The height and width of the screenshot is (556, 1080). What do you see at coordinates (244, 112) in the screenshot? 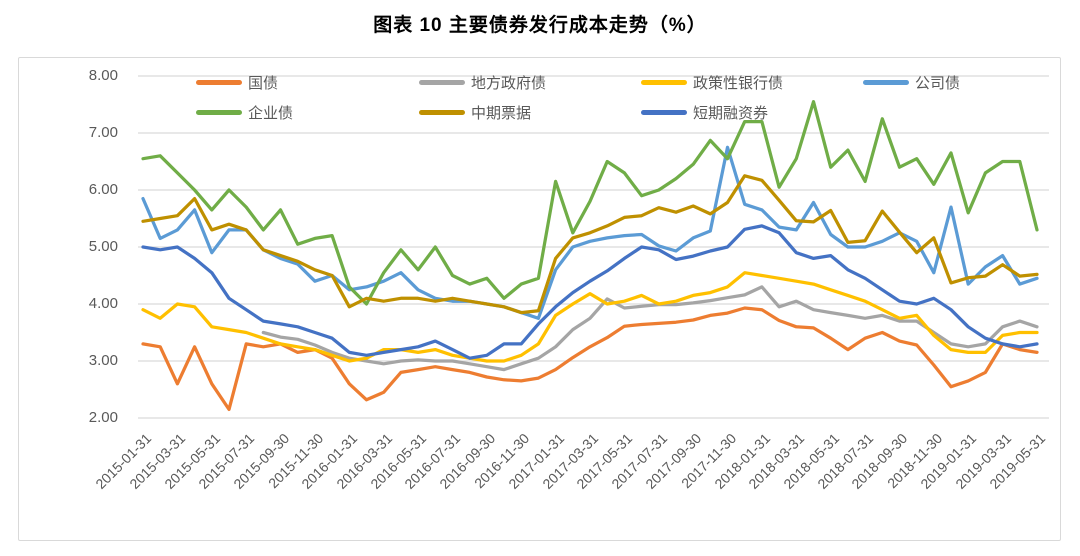
I see `legend-item-enterprise-bond: 企业债` at bounding box center [244, 112].